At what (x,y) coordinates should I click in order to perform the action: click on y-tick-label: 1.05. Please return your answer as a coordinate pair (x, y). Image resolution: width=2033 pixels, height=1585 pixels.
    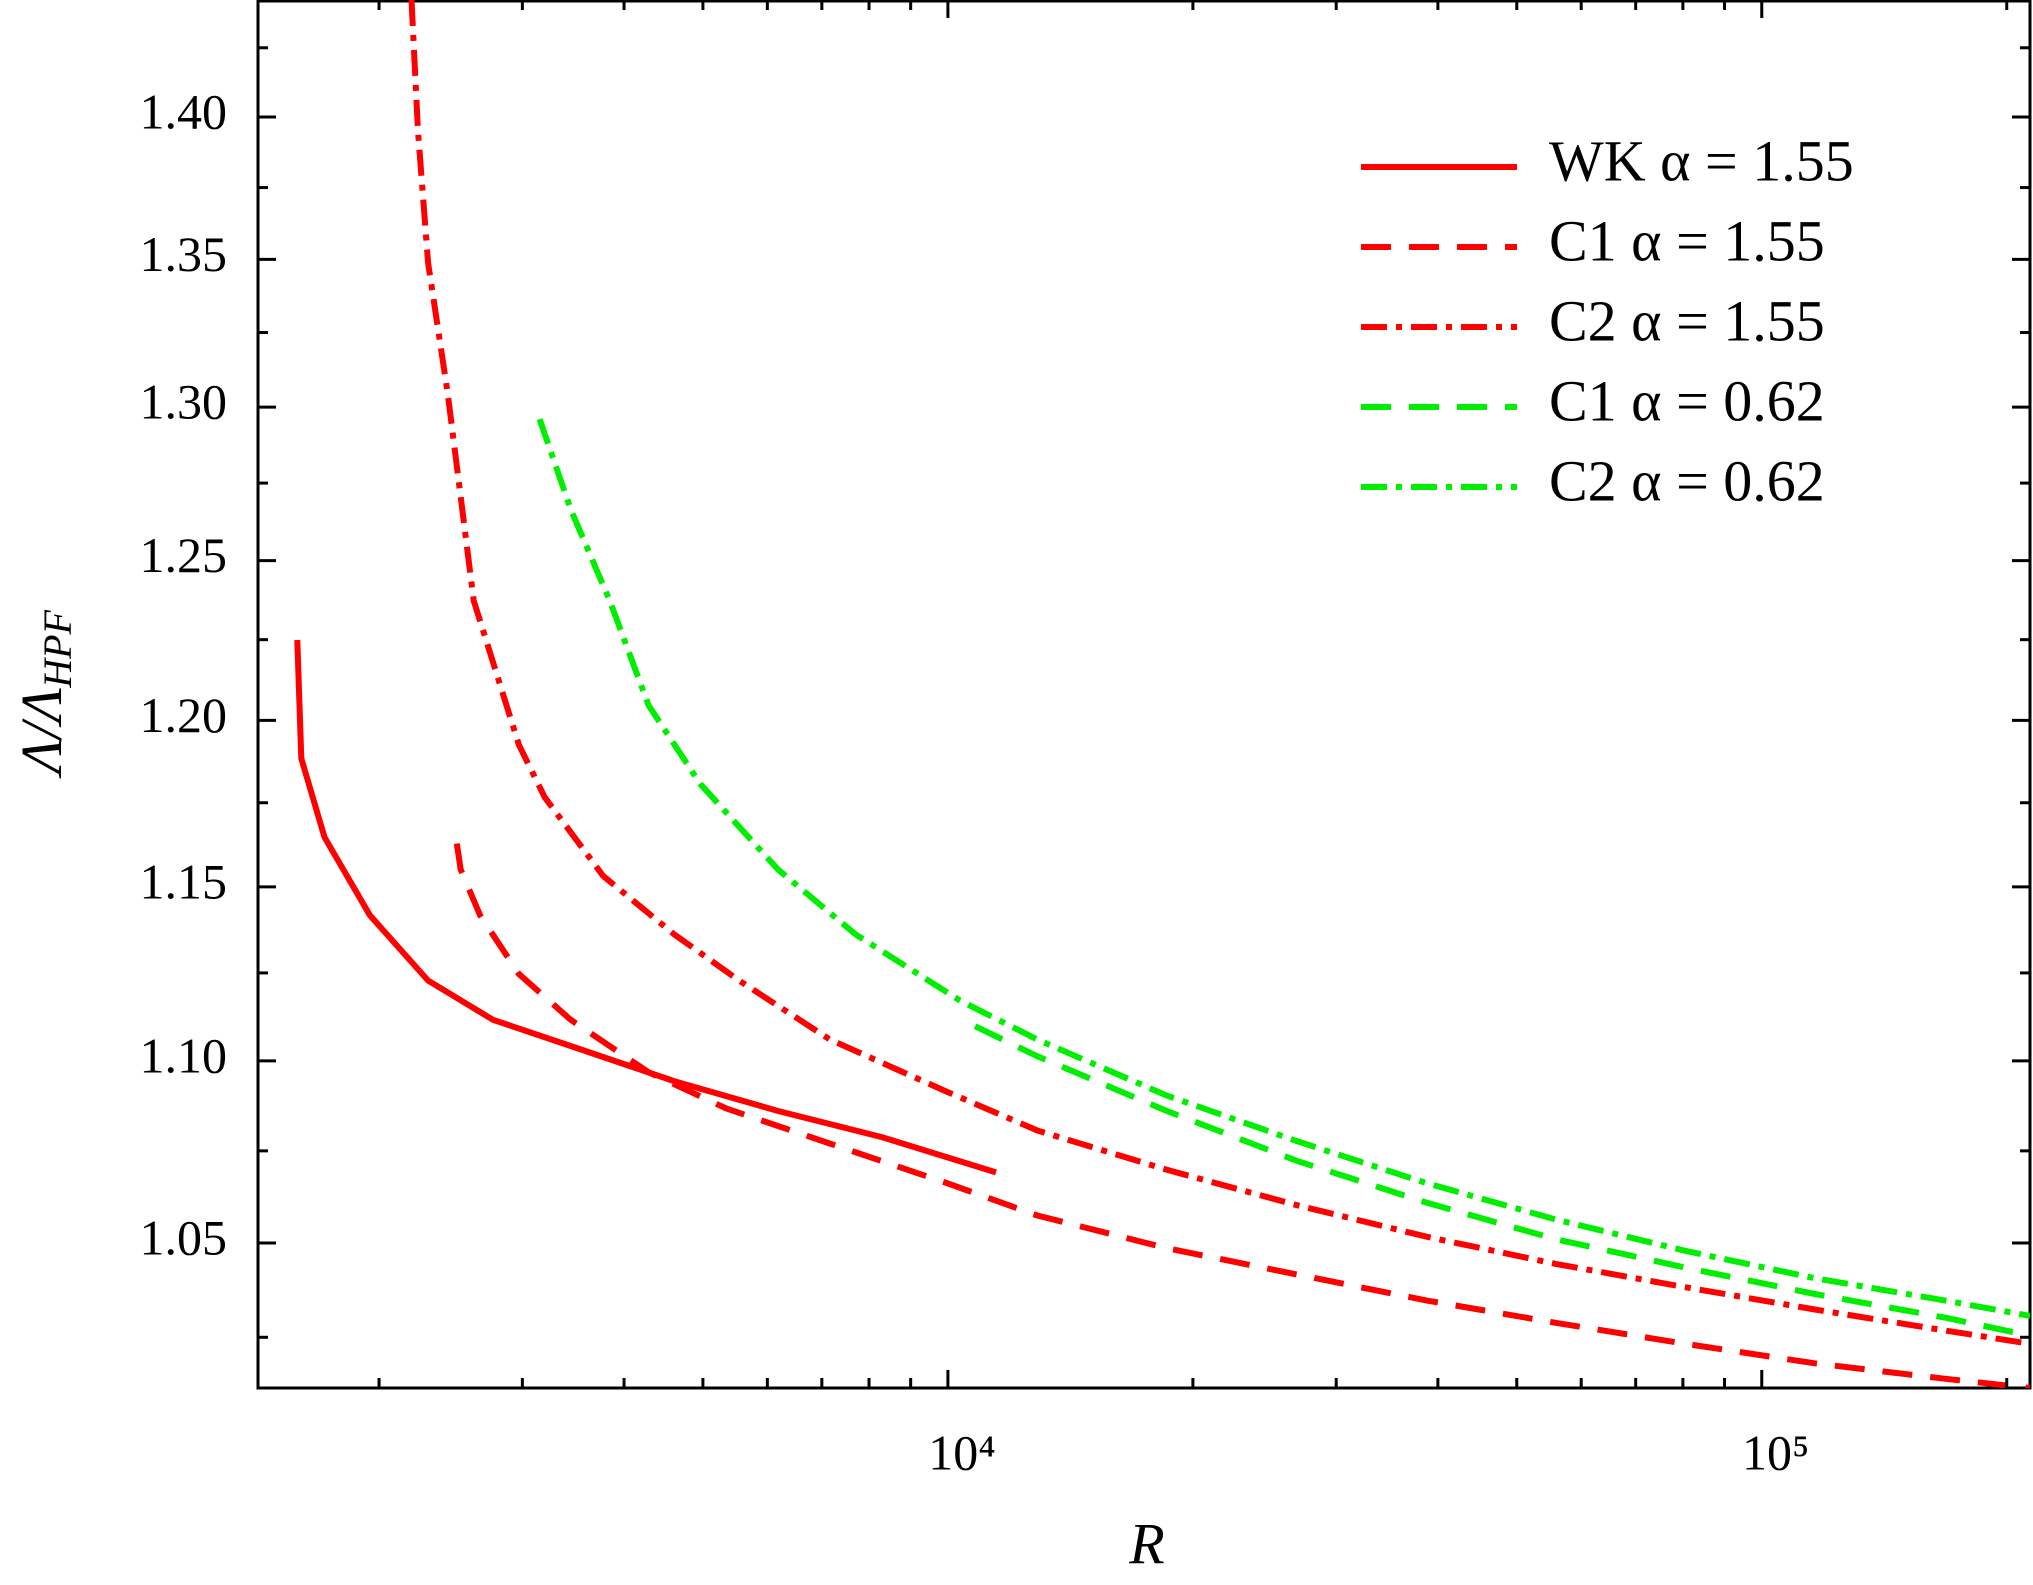
    Looking at the image, I should click on (184, 1237).